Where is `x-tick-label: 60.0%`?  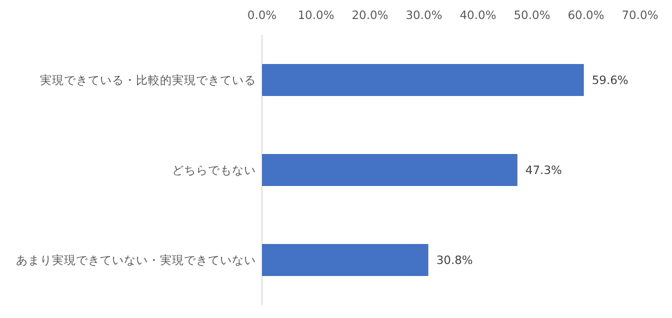 x-tick-label: 60.0% is located at coordinates (586, 15).